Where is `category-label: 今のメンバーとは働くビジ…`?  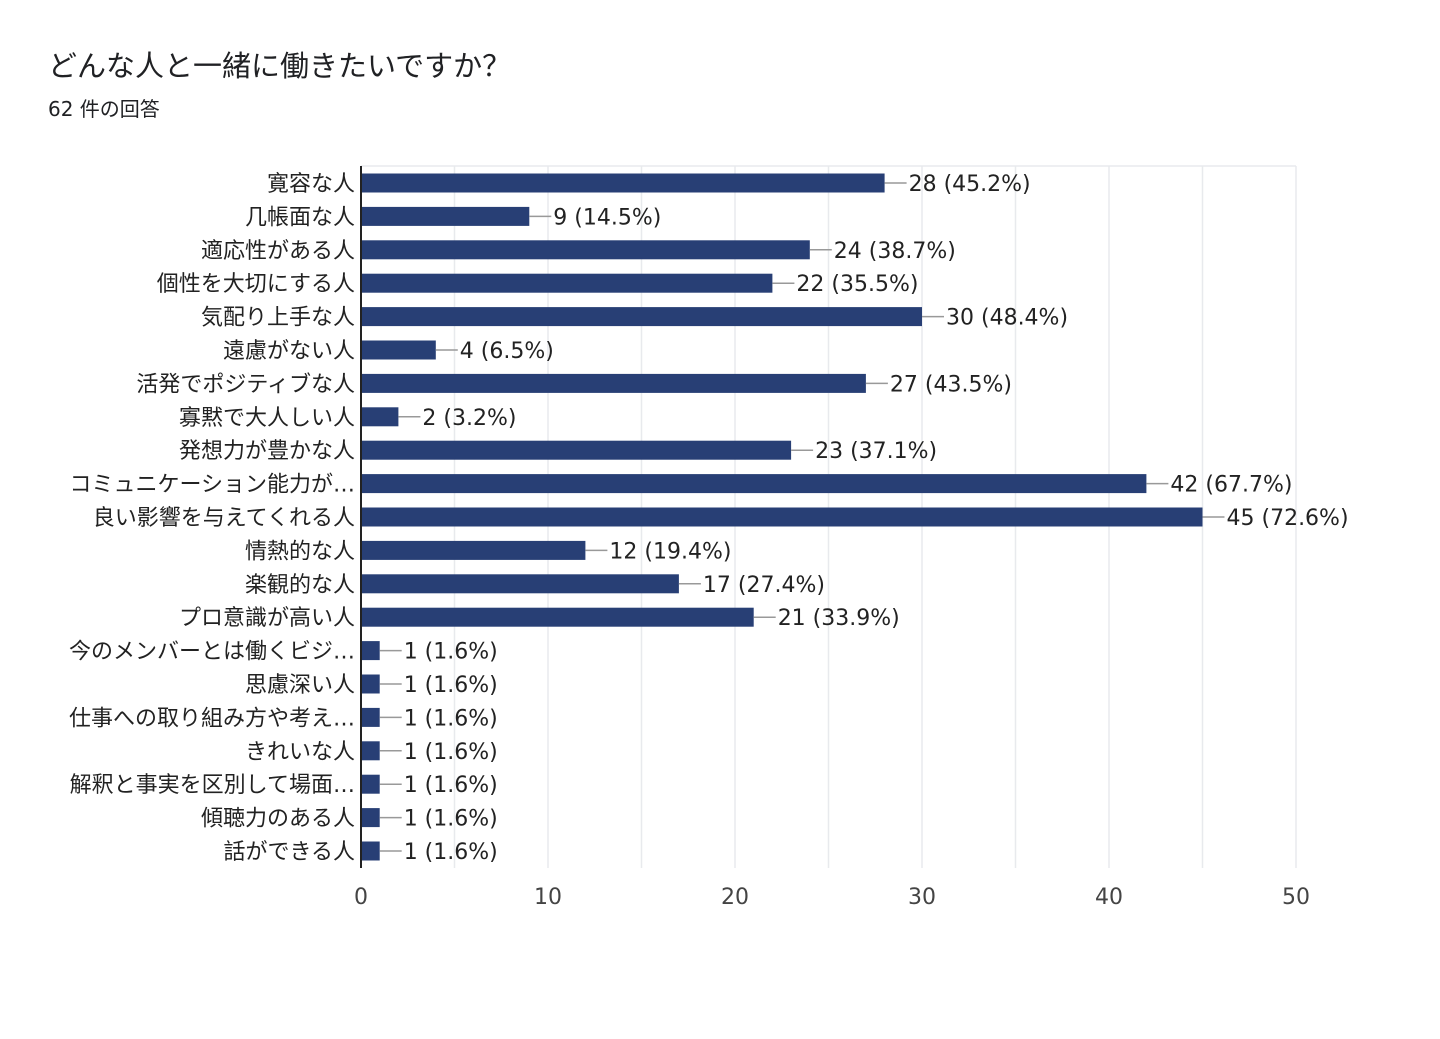 category-label: 今のメンバーとは働くビジ… is located at coordinates (212, 652).